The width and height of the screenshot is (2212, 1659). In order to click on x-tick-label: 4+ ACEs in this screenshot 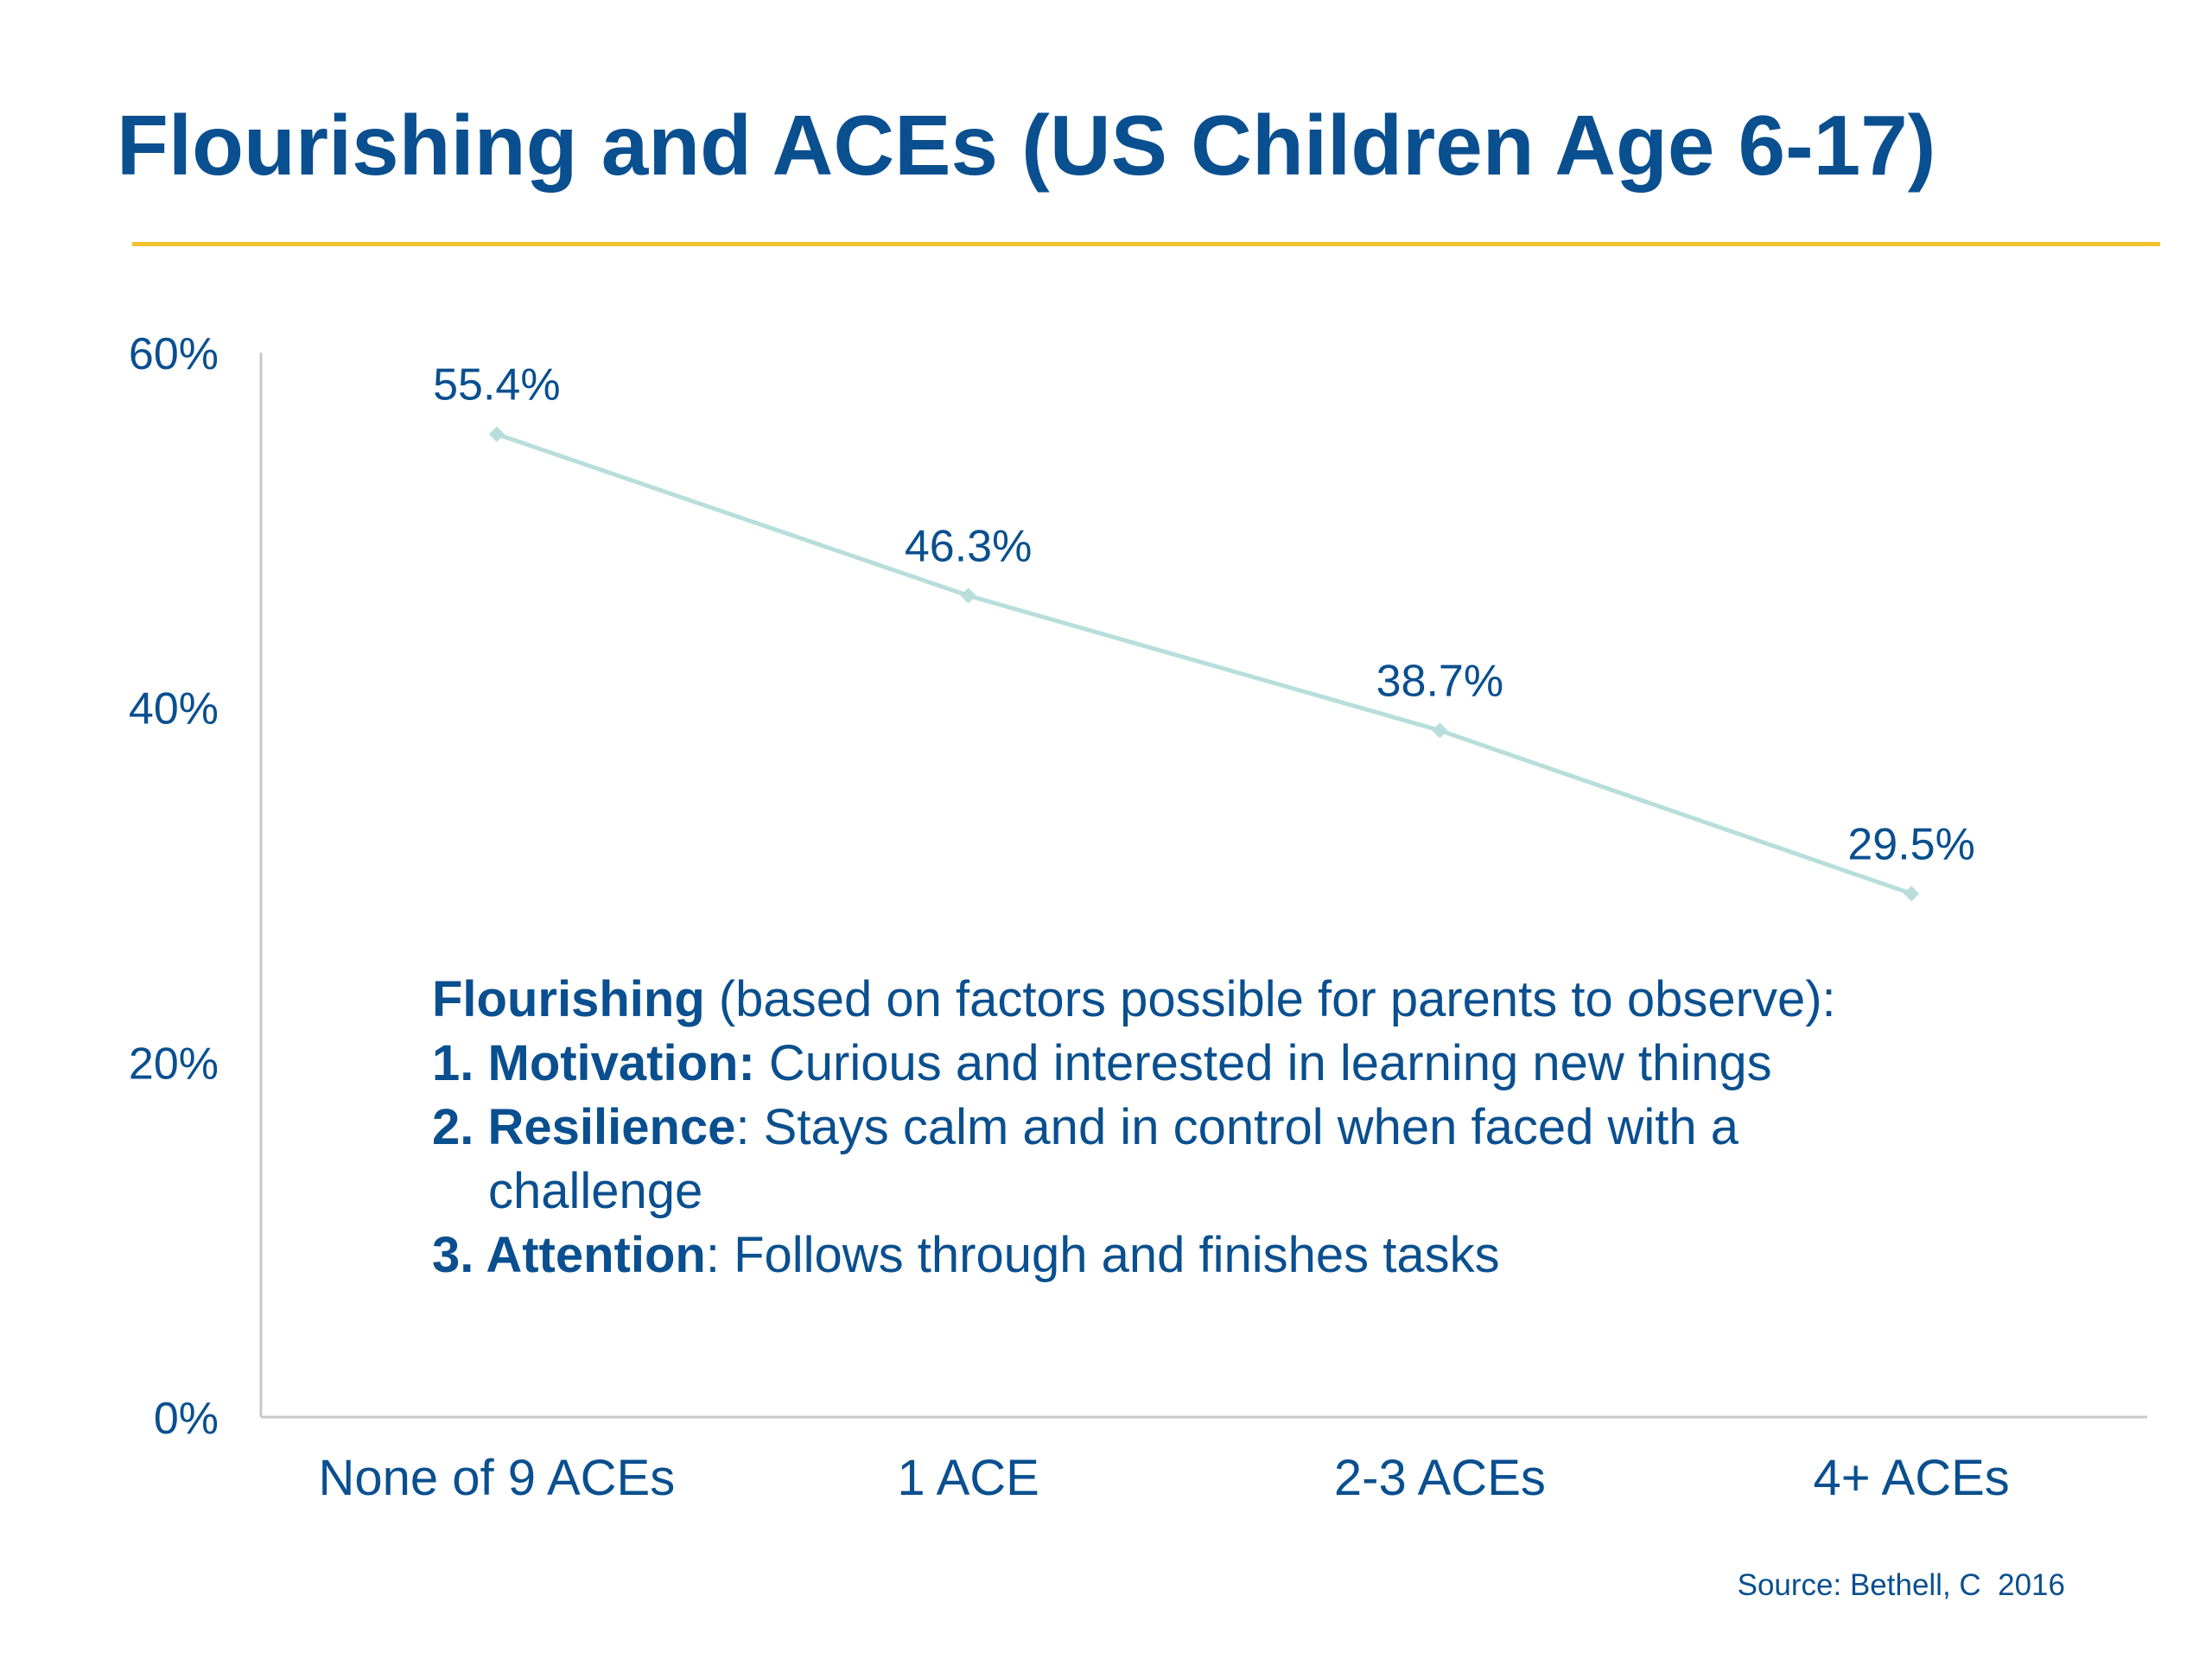, I will do `click(1911, 1478)`.